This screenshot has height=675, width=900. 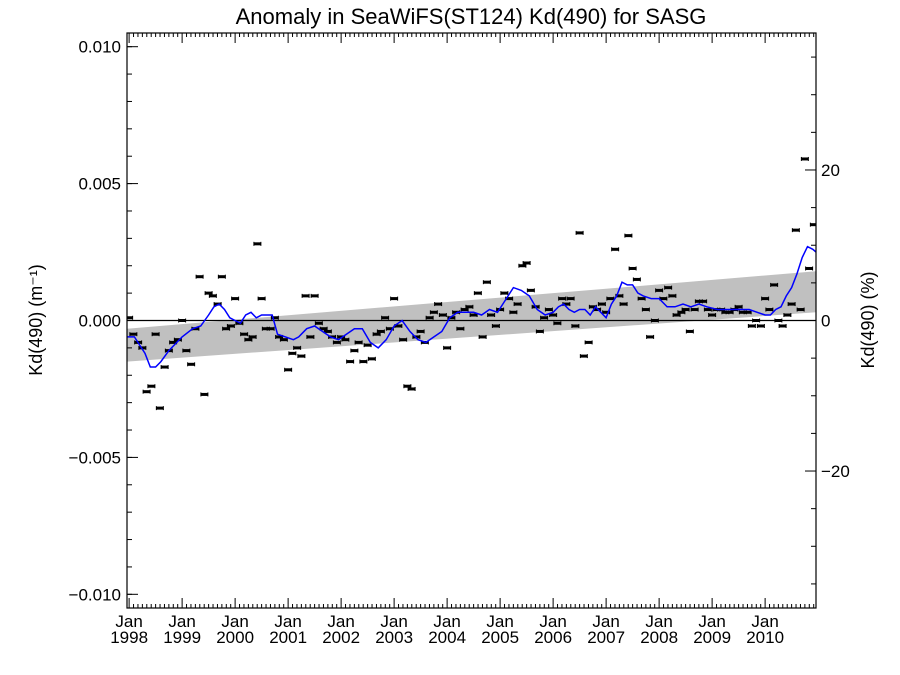 I want to click on x-tick-label-year: 2009, so click(x=712, y=637).